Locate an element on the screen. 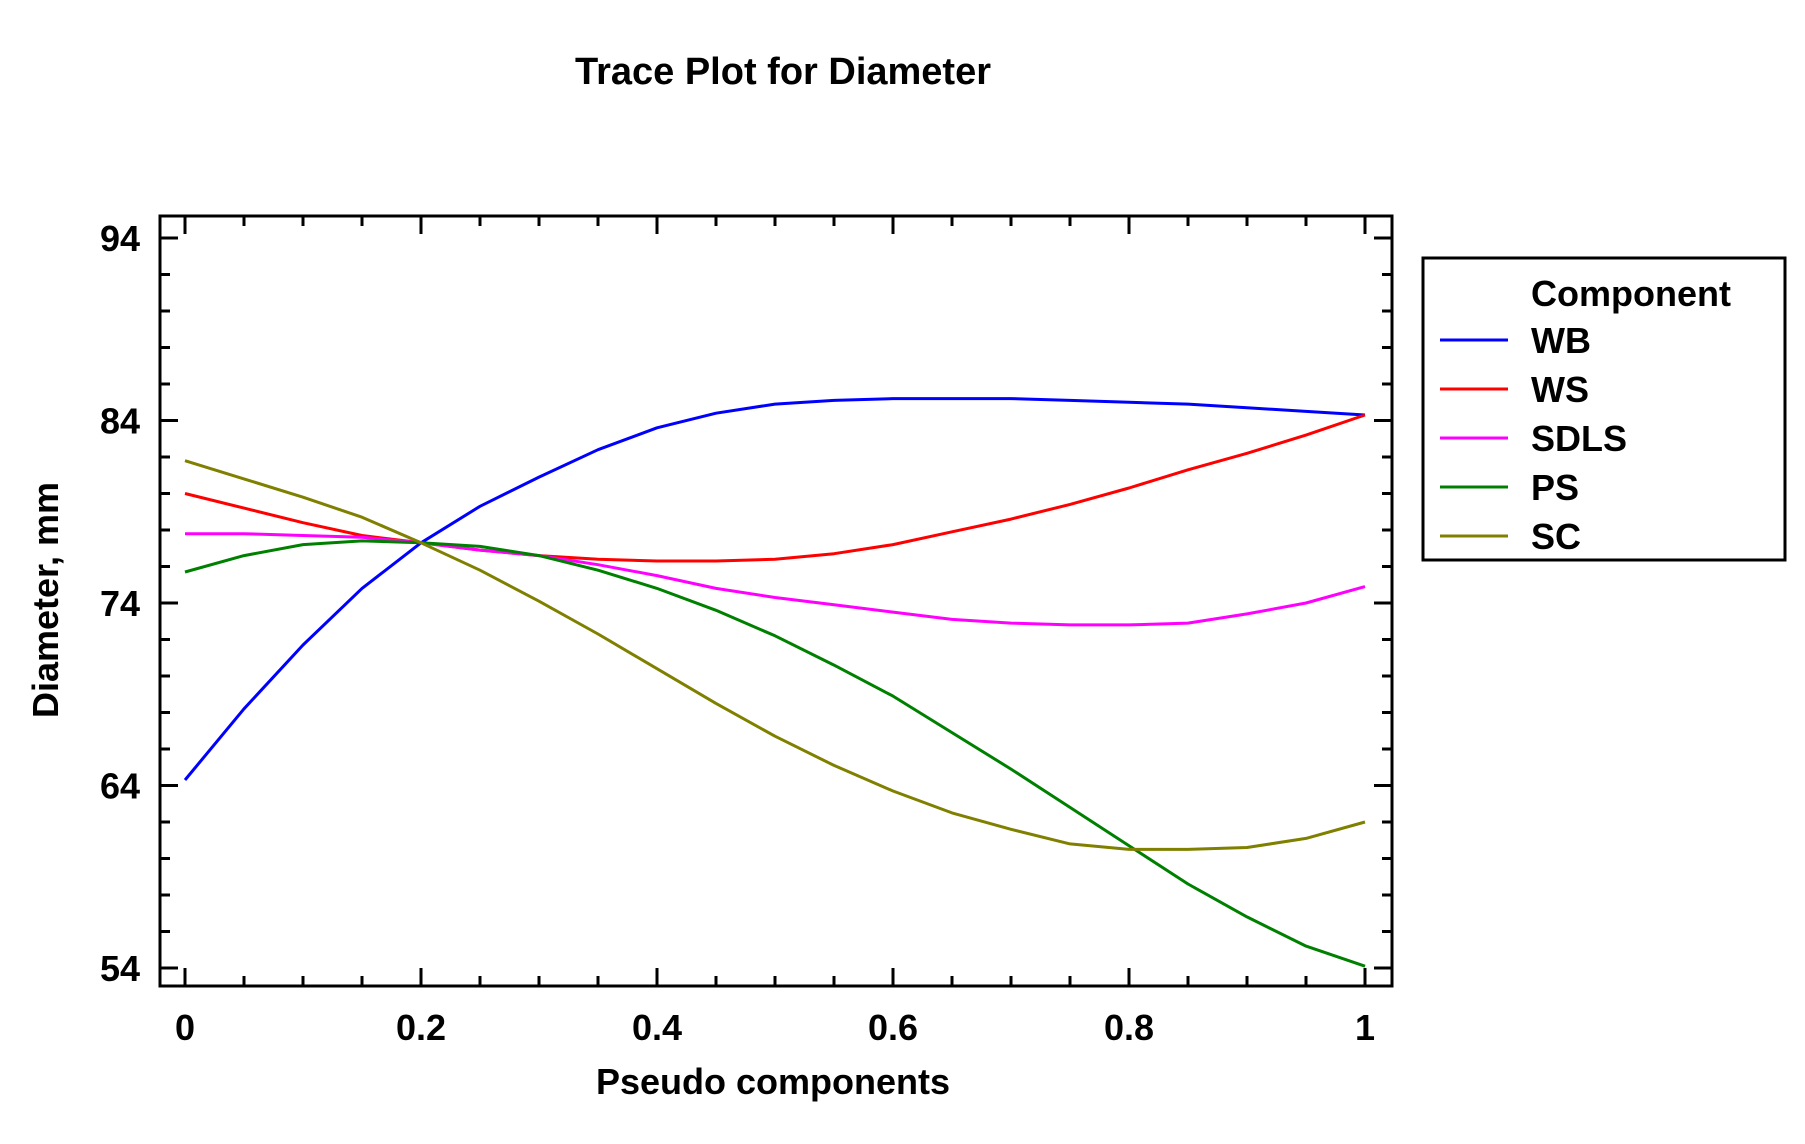 The image size is (1805, 1144). x-tick-label: 0.4 is located at coordinates (657, 1027).